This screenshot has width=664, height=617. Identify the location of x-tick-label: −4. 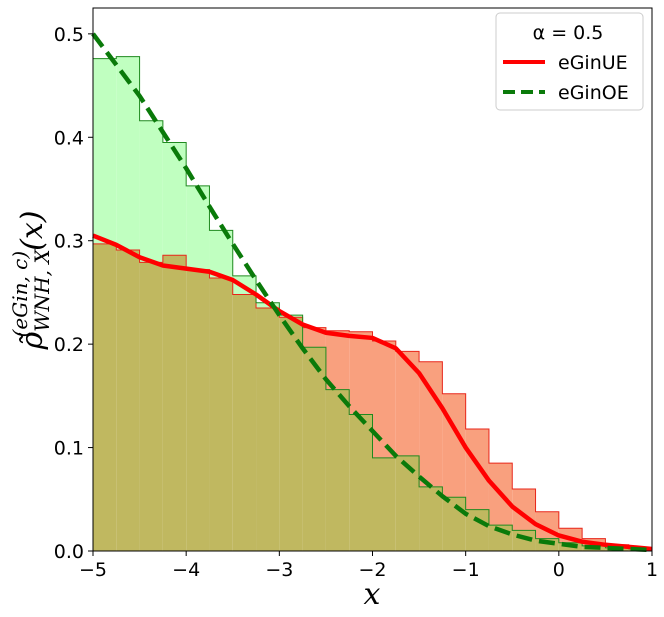
(186, 570).